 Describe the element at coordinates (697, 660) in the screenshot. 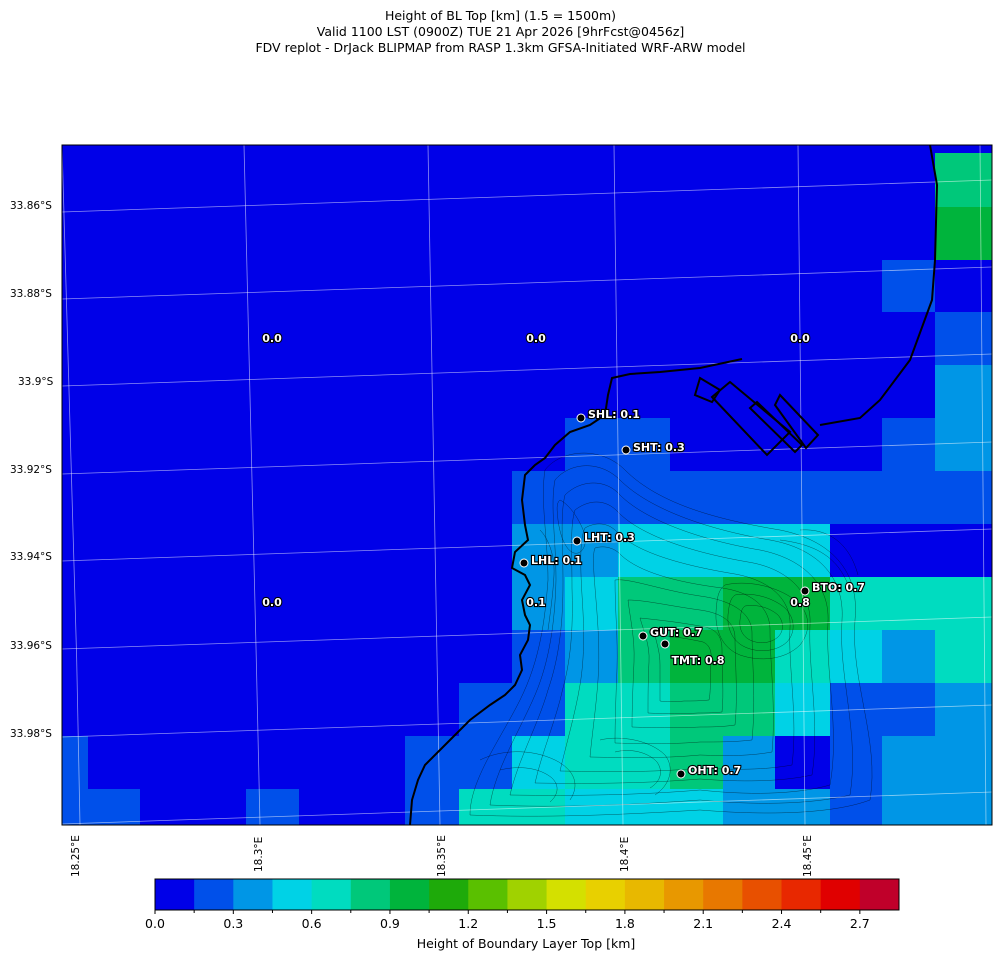

I see `grid-value-label: TMT: 0.8` at that location.